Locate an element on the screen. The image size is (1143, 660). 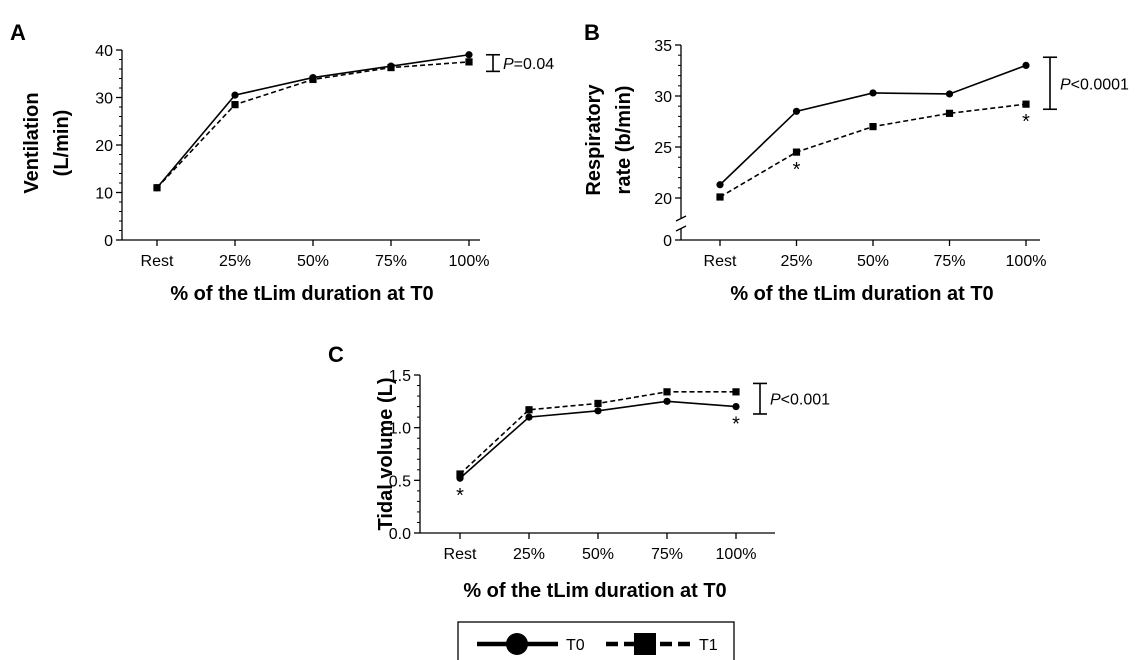
y-axis-label: rate (b/min) is located at coordinates (624, 140).